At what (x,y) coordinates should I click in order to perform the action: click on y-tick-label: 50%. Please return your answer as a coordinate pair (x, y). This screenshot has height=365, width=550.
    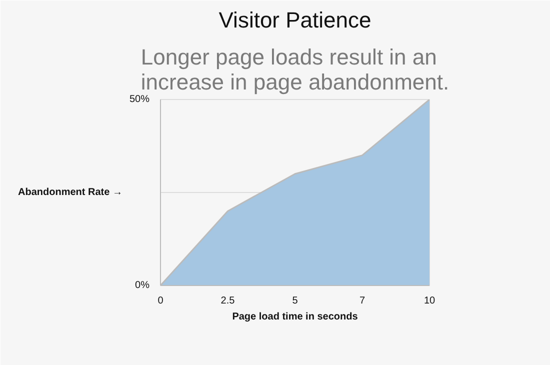
    Looking at the image, I should click on (139, 99).